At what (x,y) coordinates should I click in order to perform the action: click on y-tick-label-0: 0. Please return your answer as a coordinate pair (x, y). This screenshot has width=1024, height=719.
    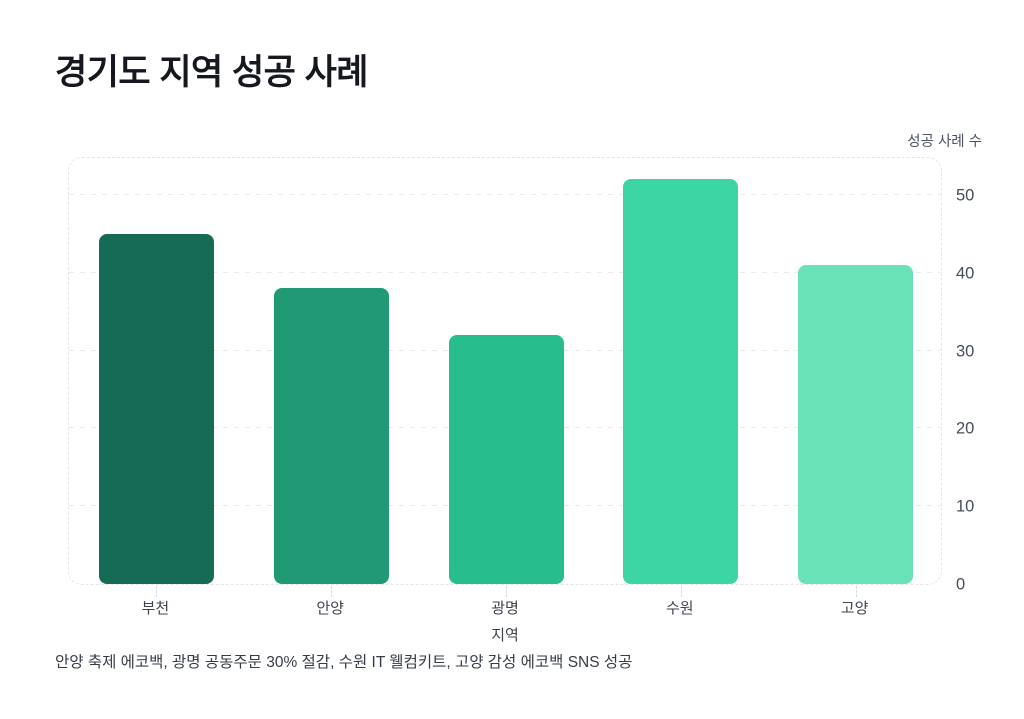
    Looking at the image, I should click on (961, 584).